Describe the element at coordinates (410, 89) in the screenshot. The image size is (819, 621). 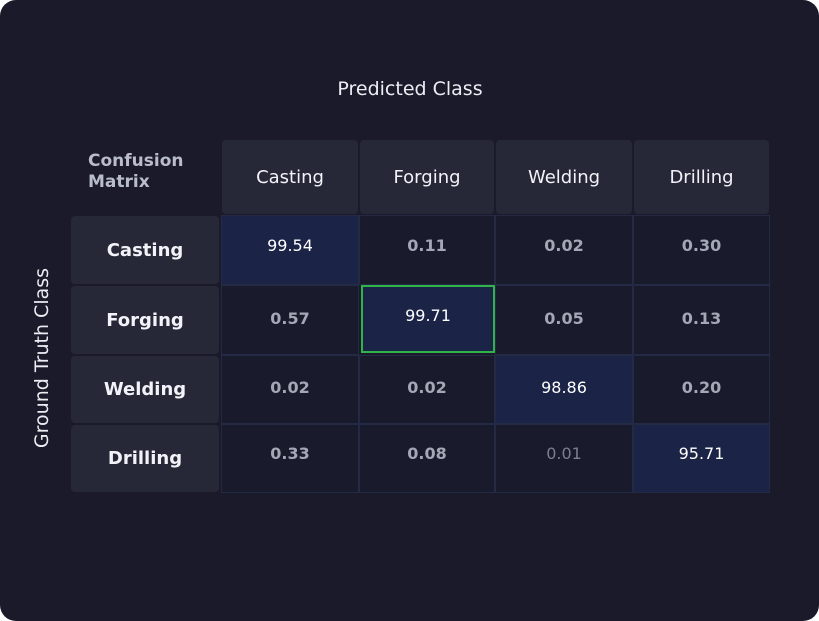
I see `x-axis-title: Predicted Class` at that location.